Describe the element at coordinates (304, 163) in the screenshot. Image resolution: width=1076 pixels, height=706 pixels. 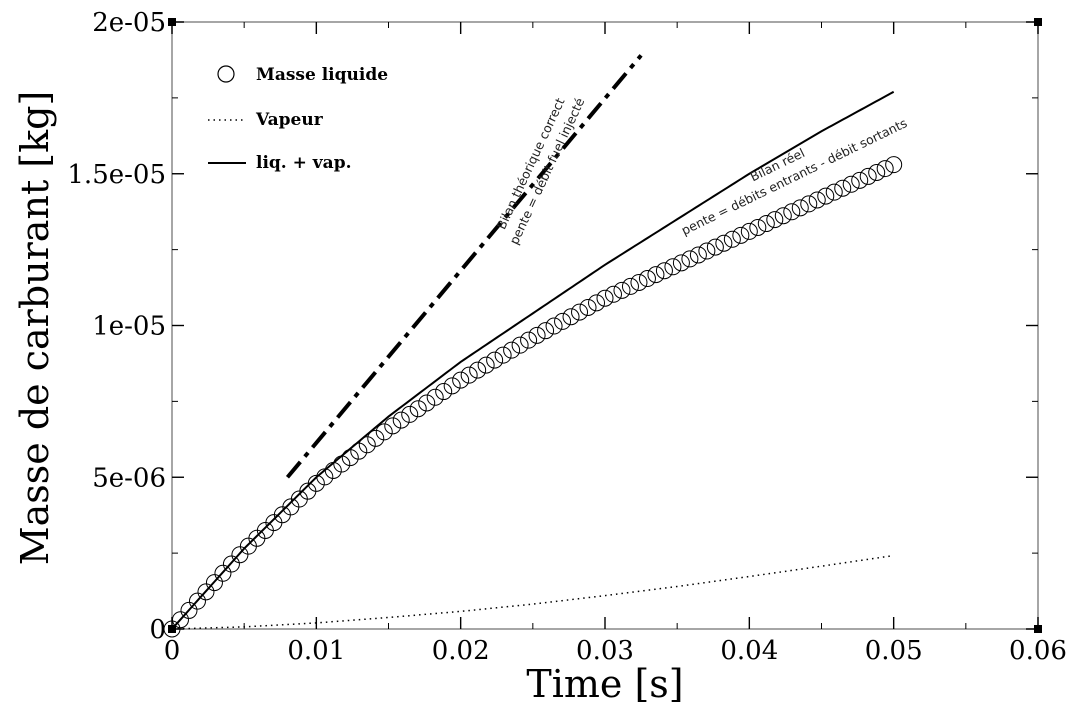
I see `legend-label-liq-vap: liq. + vap.` at that location.